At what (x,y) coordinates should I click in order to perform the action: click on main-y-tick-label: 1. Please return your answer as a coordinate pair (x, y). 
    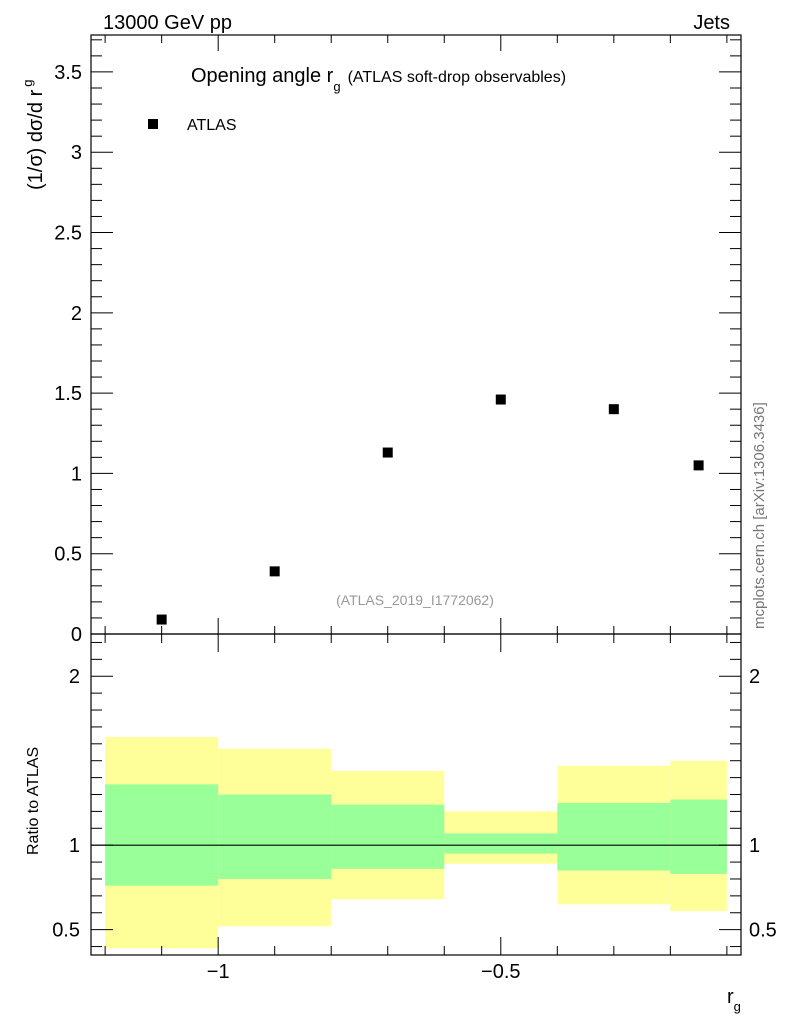
    Looking at the image, I should click on (76, 474).